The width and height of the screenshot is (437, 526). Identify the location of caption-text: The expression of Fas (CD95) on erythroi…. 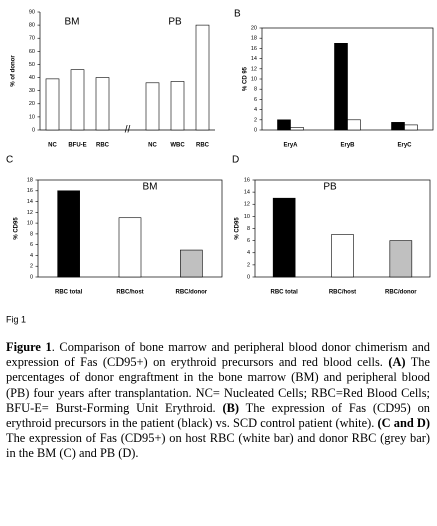
(218, 415).